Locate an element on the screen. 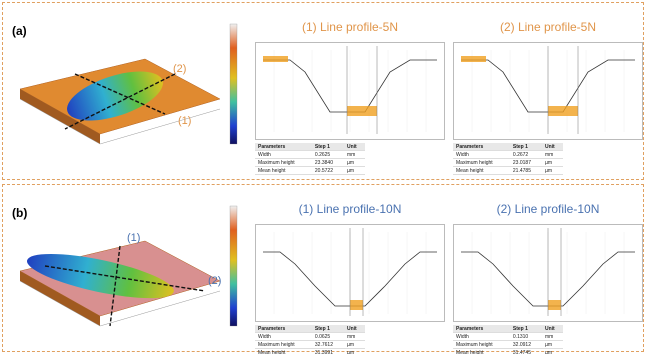  table-row: Width 0.0625 mm is located at coordinates (310, 336).